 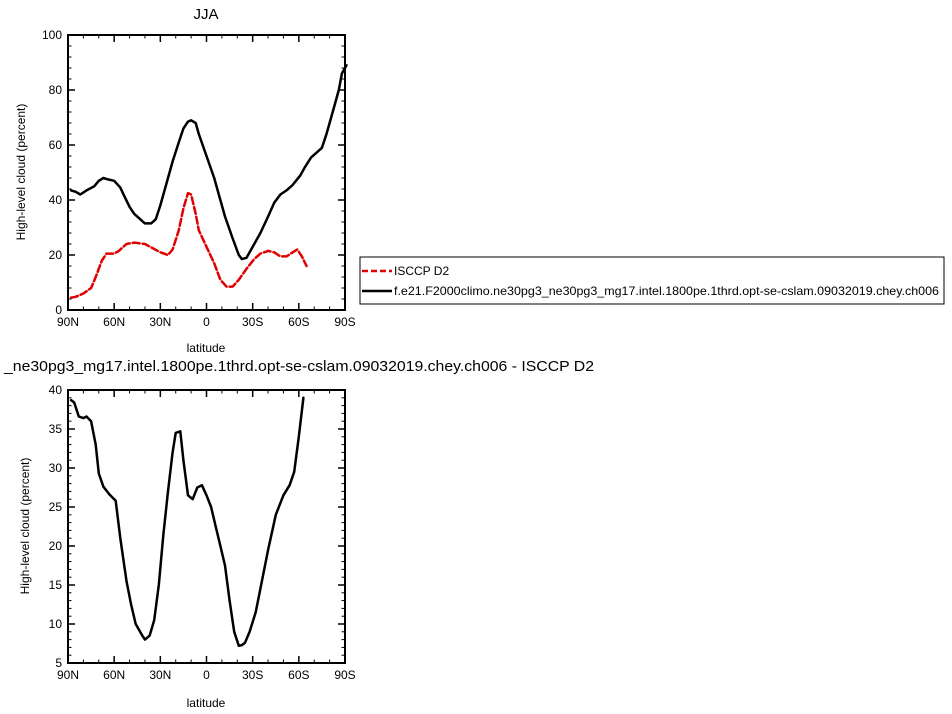 What do you see at coordinates (206, 322) in the screenshot?
I see `top-xtick-label: 0` at bounding box center [206, 322].